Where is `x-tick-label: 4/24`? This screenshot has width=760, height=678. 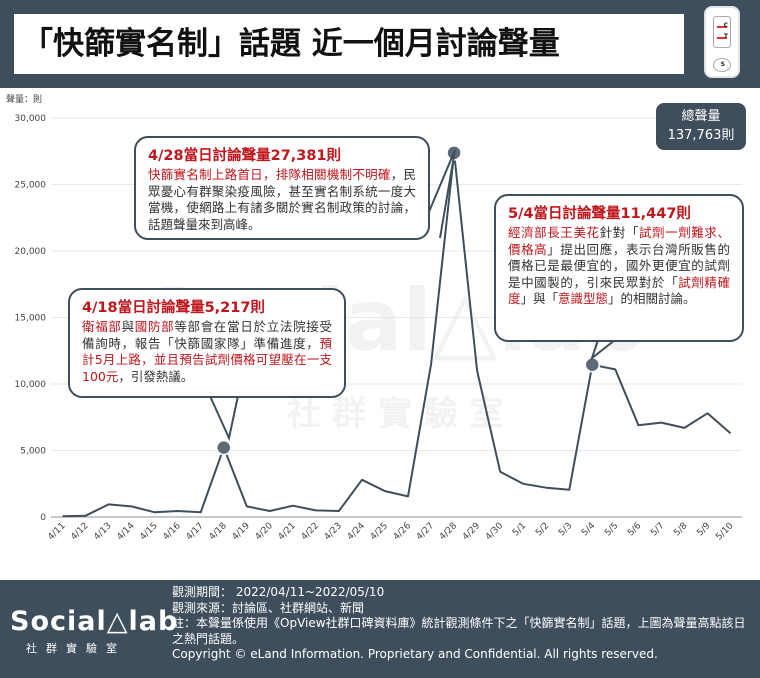 x-tick-label: 4/24 is located at coordinates (357, 532).